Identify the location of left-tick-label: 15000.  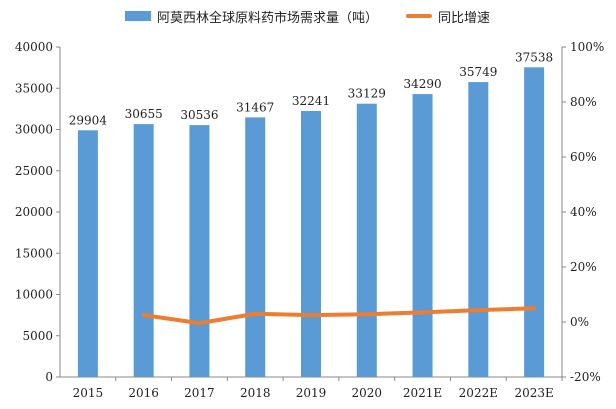
(34, 253).